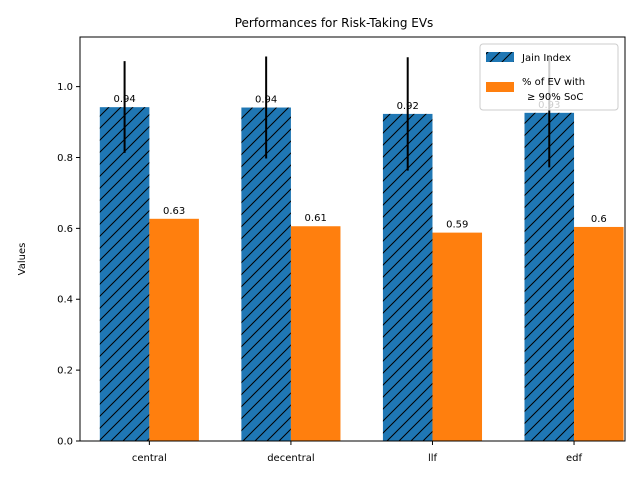 The width and height of the screenshot is (640, 480). What do you see at coordinates (65, 229) in the screenshot?
I see `y-tick-label: 0.6` at bounding box center [65, 229].